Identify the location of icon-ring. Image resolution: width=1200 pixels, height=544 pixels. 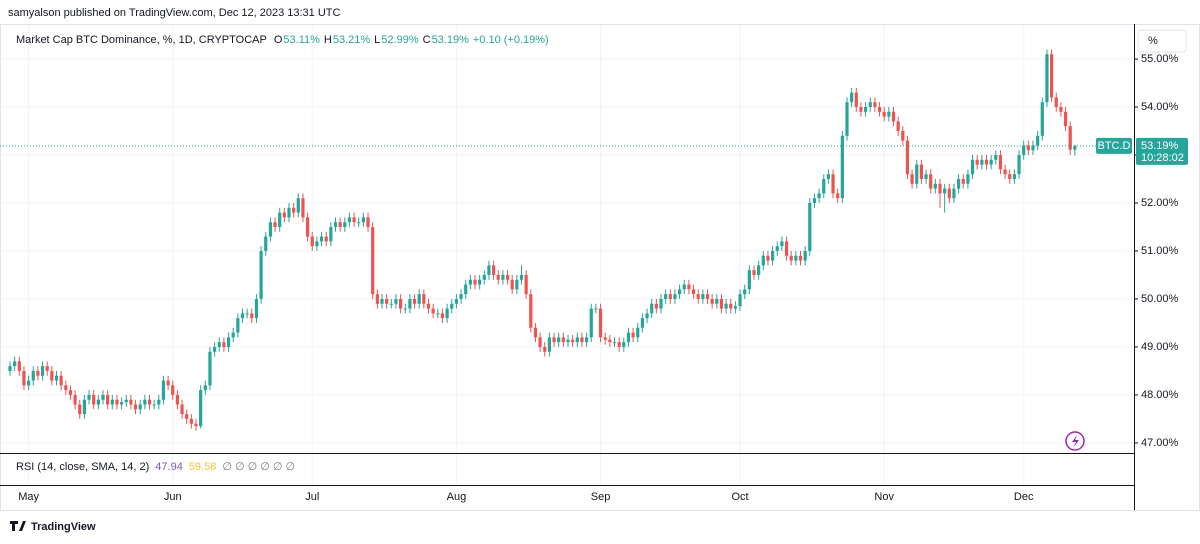
(1075, 441).